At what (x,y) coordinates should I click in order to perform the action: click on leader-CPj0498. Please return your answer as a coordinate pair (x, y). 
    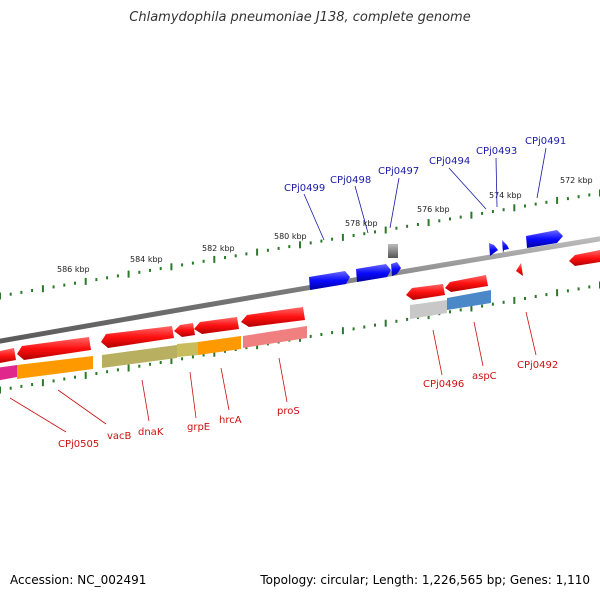
    Looking at the image, I should click on (361, 209).